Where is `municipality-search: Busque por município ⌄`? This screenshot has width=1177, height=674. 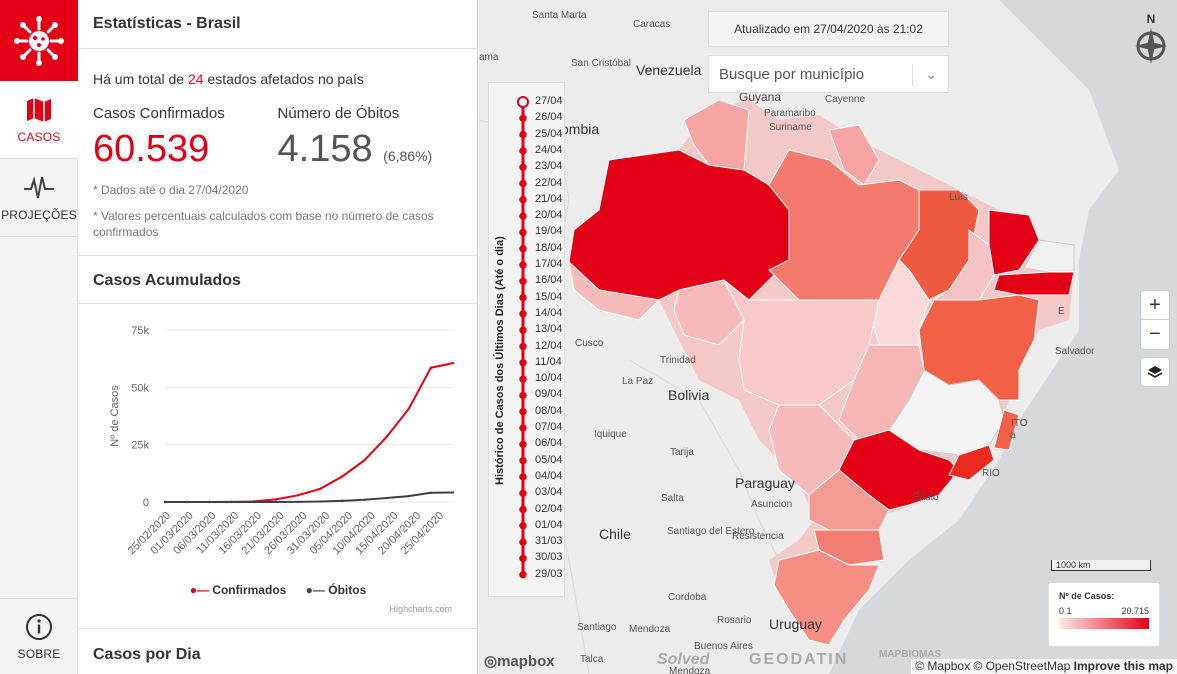 municipality-search: Busque por município ⌄ is located at coordinates (828, 74).